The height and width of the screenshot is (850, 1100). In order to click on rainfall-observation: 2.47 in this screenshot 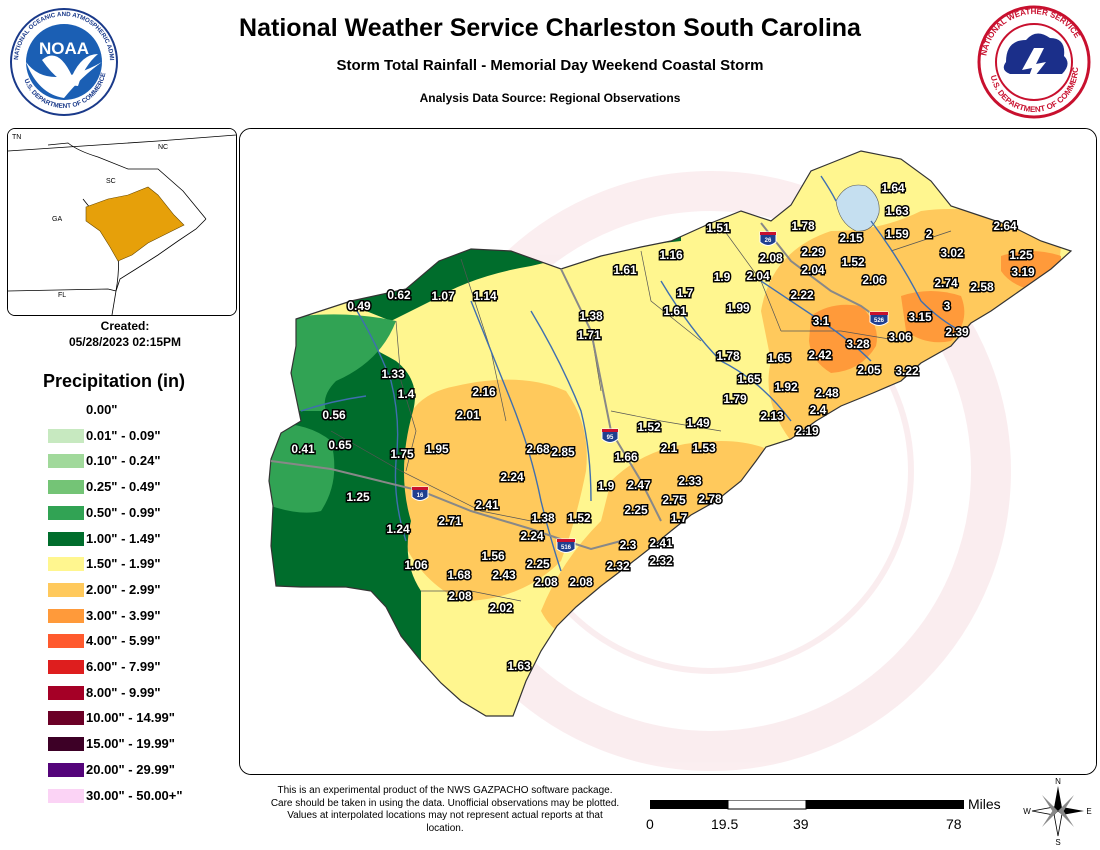, I will do `click(639, 485)`.